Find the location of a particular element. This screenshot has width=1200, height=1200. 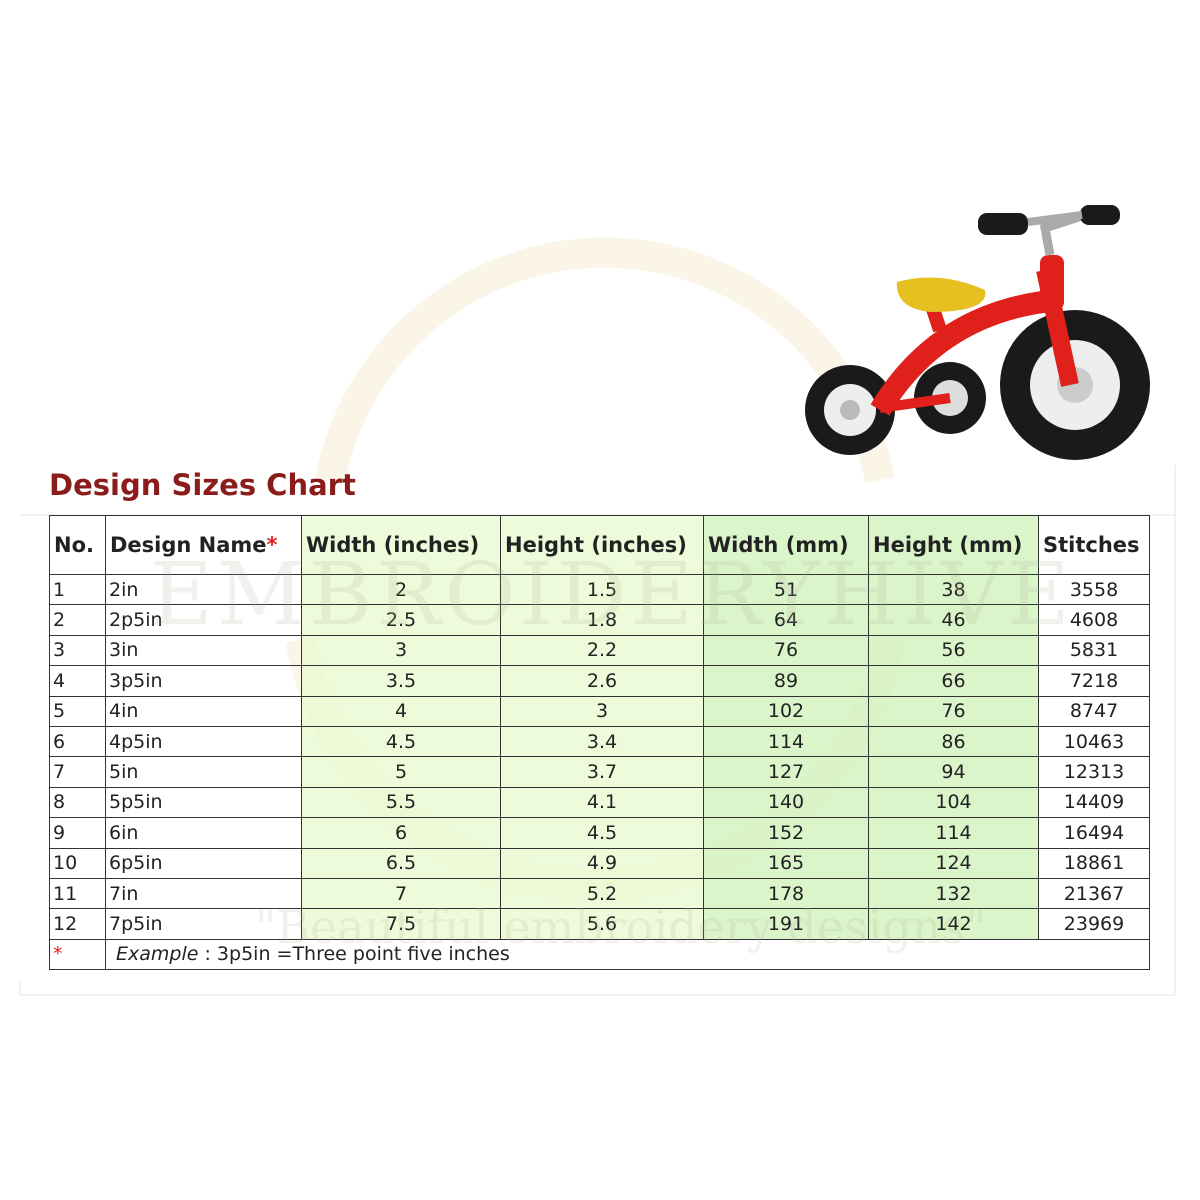

table-row: 12 7p5in 7.5 5.6 191 142 23969 is located at coordinates (599, 924).